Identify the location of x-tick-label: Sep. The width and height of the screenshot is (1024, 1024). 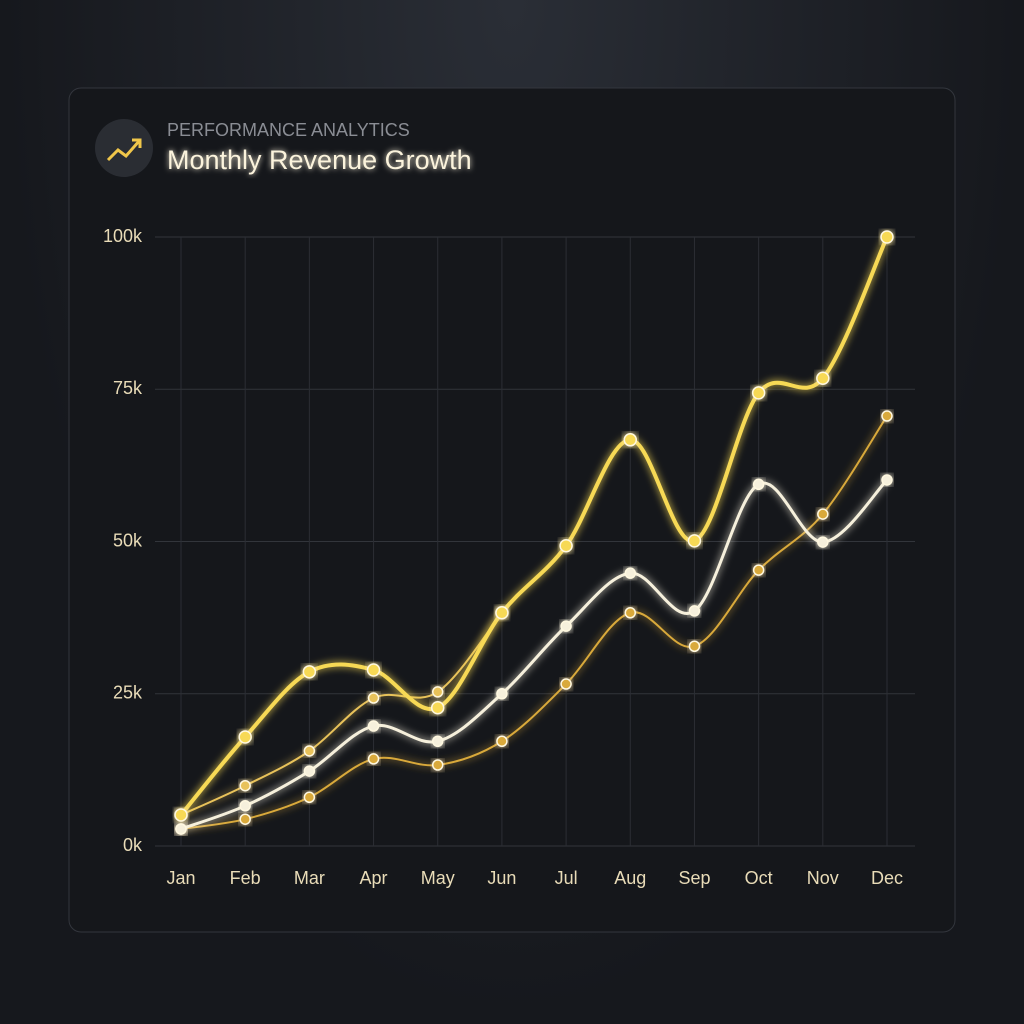
(694, 878).